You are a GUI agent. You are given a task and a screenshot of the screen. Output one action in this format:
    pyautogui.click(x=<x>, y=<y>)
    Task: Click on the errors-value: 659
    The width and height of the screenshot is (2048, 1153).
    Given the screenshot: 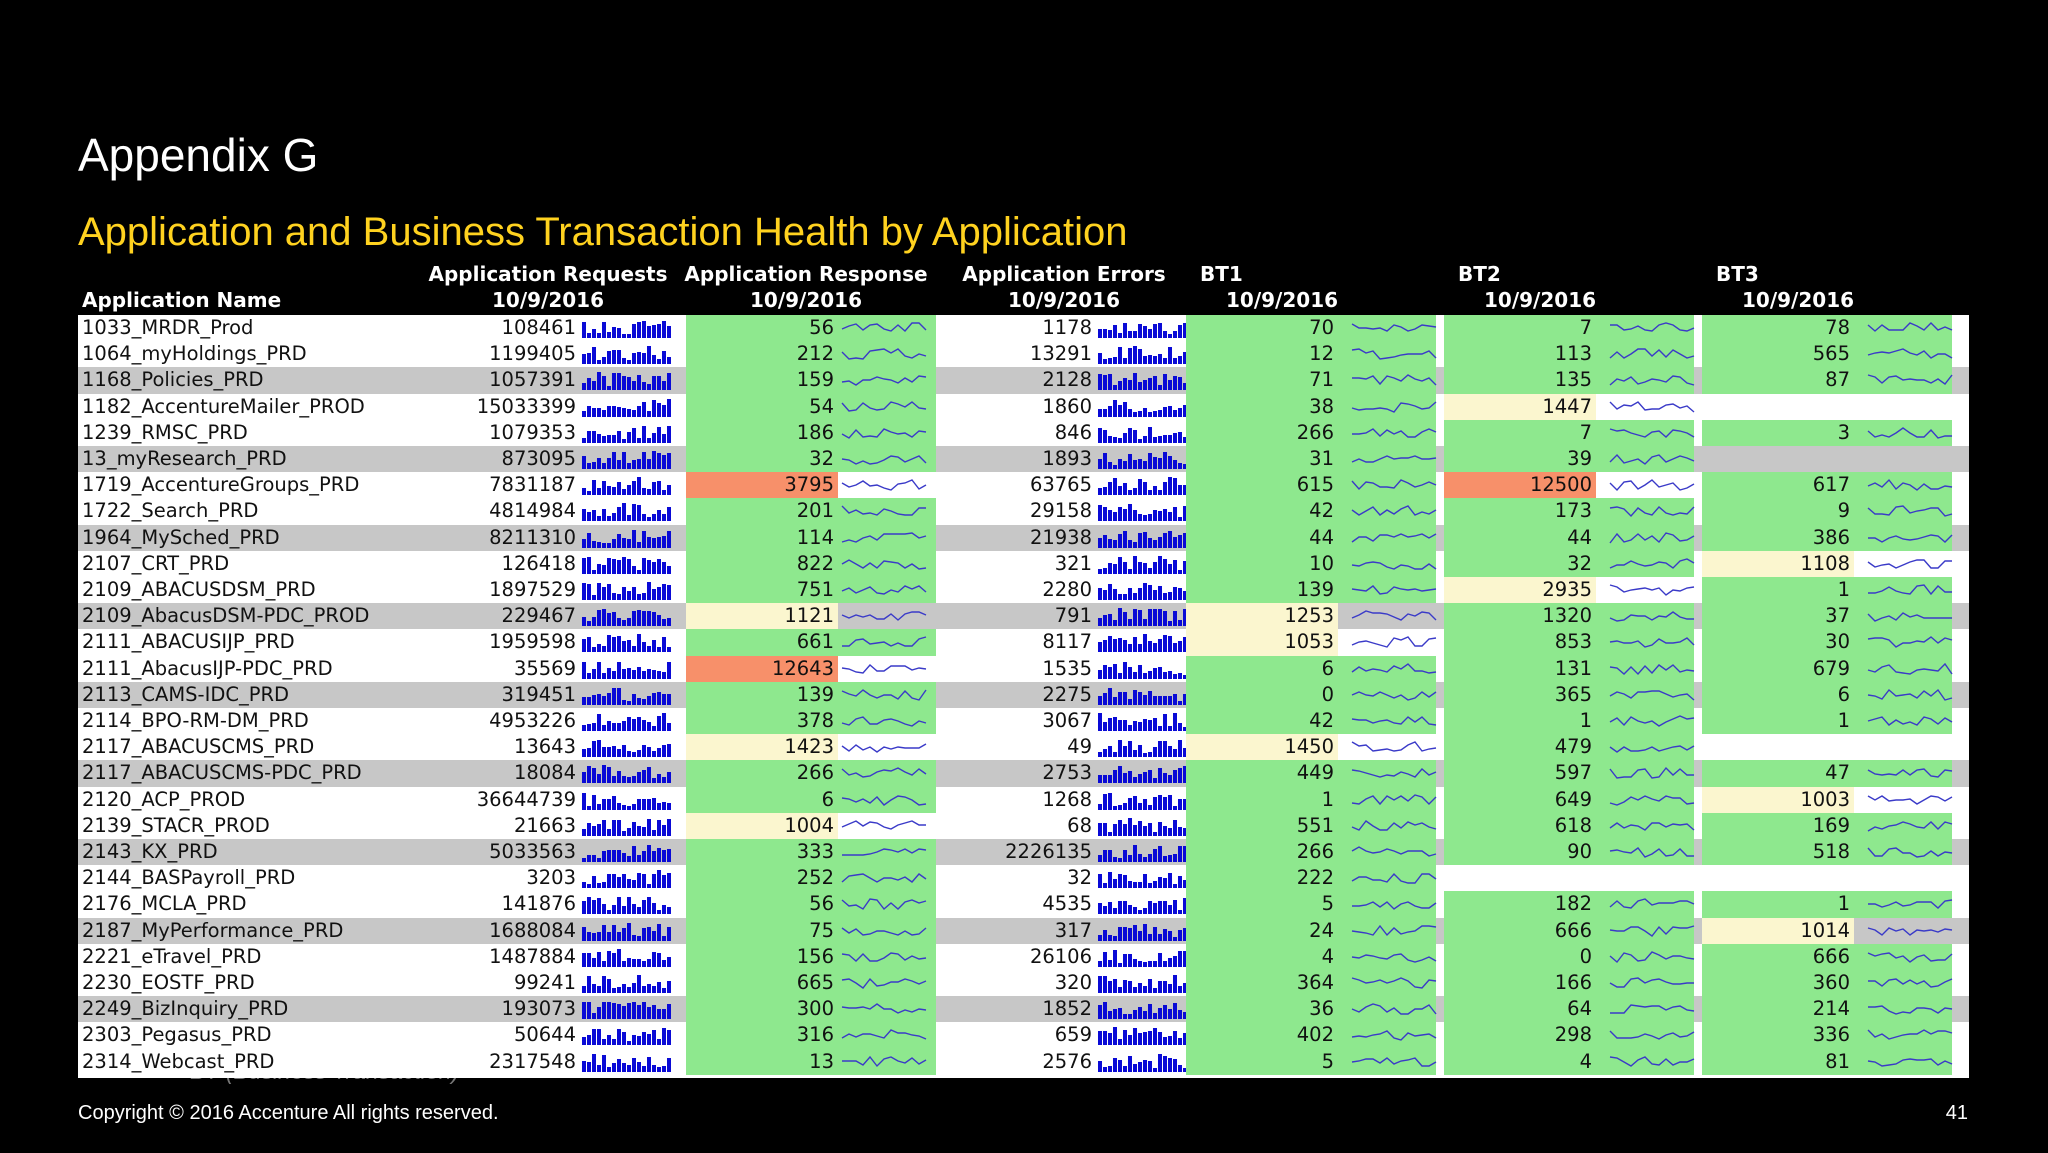 What is the action you would take?
    pyautogui.click(x=1073, y=1035)
    